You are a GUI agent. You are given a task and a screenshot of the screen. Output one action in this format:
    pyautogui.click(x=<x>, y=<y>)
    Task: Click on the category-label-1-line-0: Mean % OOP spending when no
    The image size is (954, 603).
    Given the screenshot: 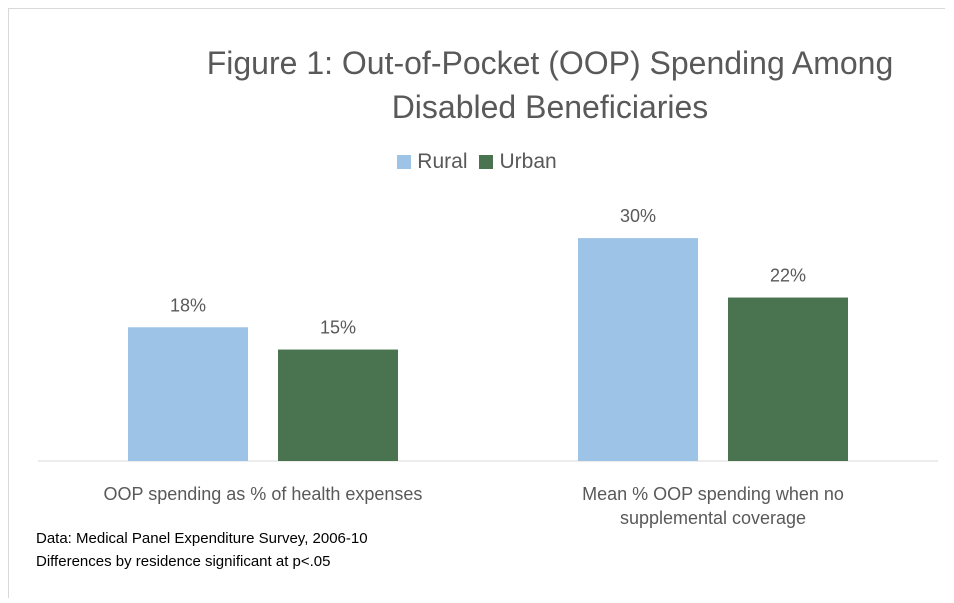 What is the action you would take?
    pyautogui.click(x=713, y=494)
    